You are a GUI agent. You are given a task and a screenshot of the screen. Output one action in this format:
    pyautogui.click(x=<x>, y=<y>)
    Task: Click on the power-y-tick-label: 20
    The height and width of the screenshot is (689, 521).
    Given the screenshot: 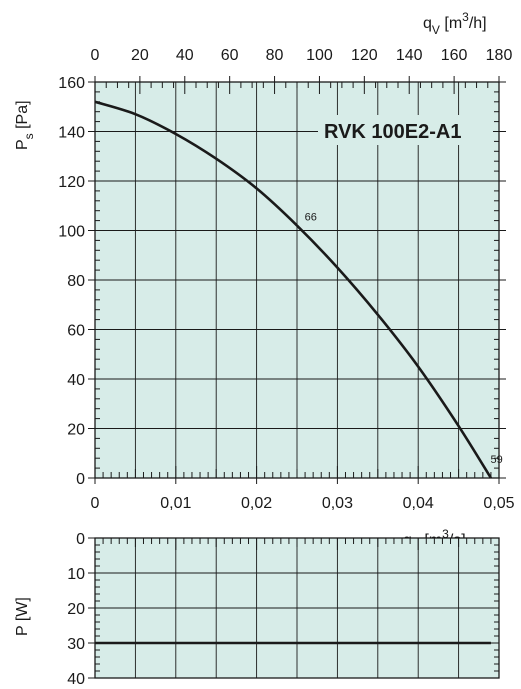 What is the action you would take?
    pyautogui.click(x=76, y=609)
    